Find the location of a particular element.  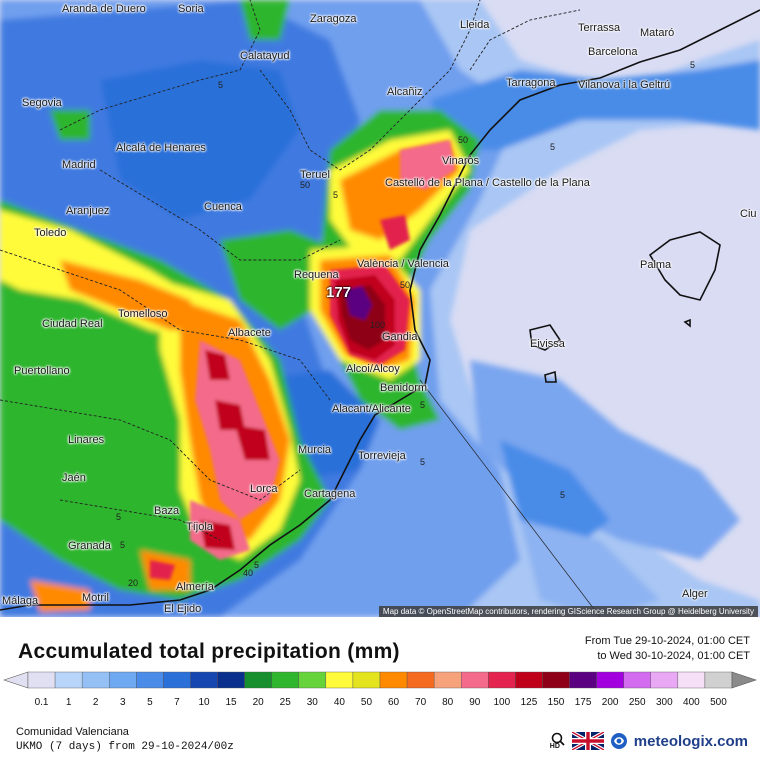

city-label: Soria is located at coordinates (191, 9).